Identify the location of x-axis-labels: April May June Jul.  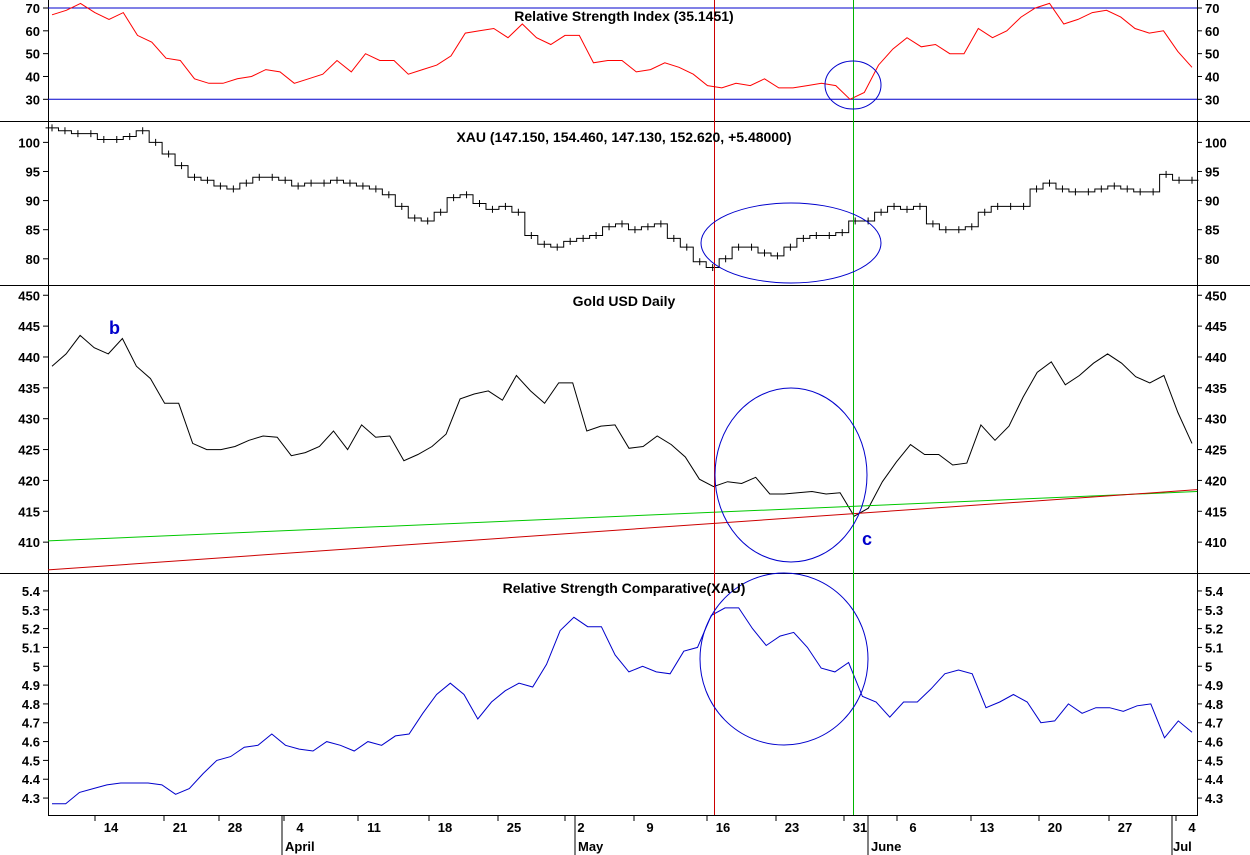
(738, 846).